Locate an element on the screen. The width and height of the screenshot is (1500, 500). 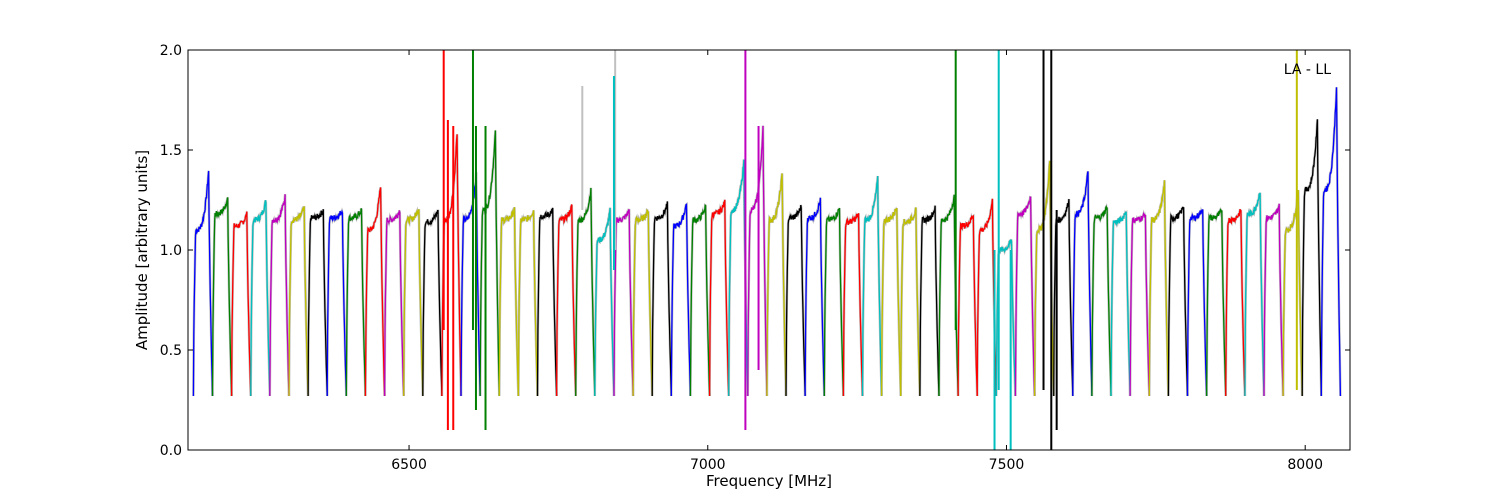
x-tick-label-3: 8000 is located at coordinates (1305, 465).